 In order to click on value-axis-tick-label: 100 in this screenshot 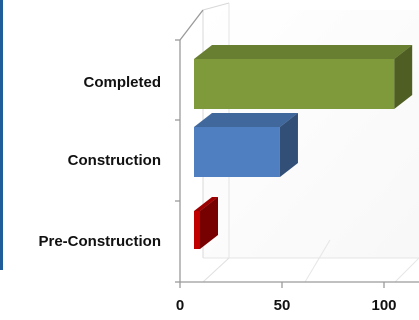, I will do `click(383, 305)`.